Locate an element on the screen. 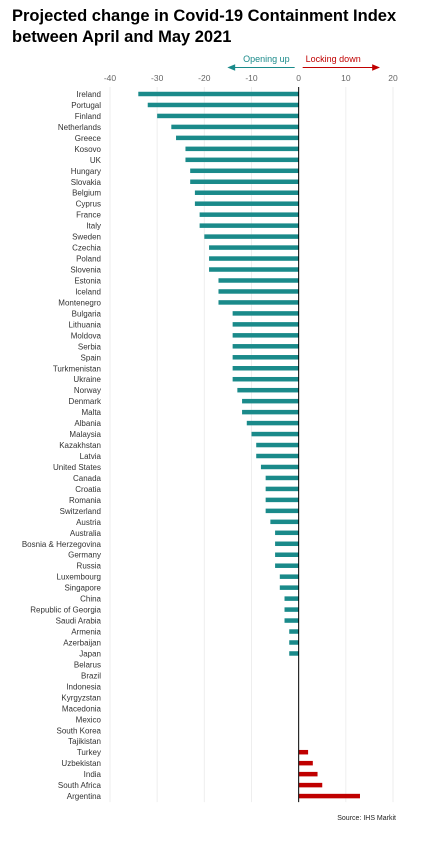 This screenshot has height=841, width=447. arrow-left-icon is located at coordinates (261, 67).